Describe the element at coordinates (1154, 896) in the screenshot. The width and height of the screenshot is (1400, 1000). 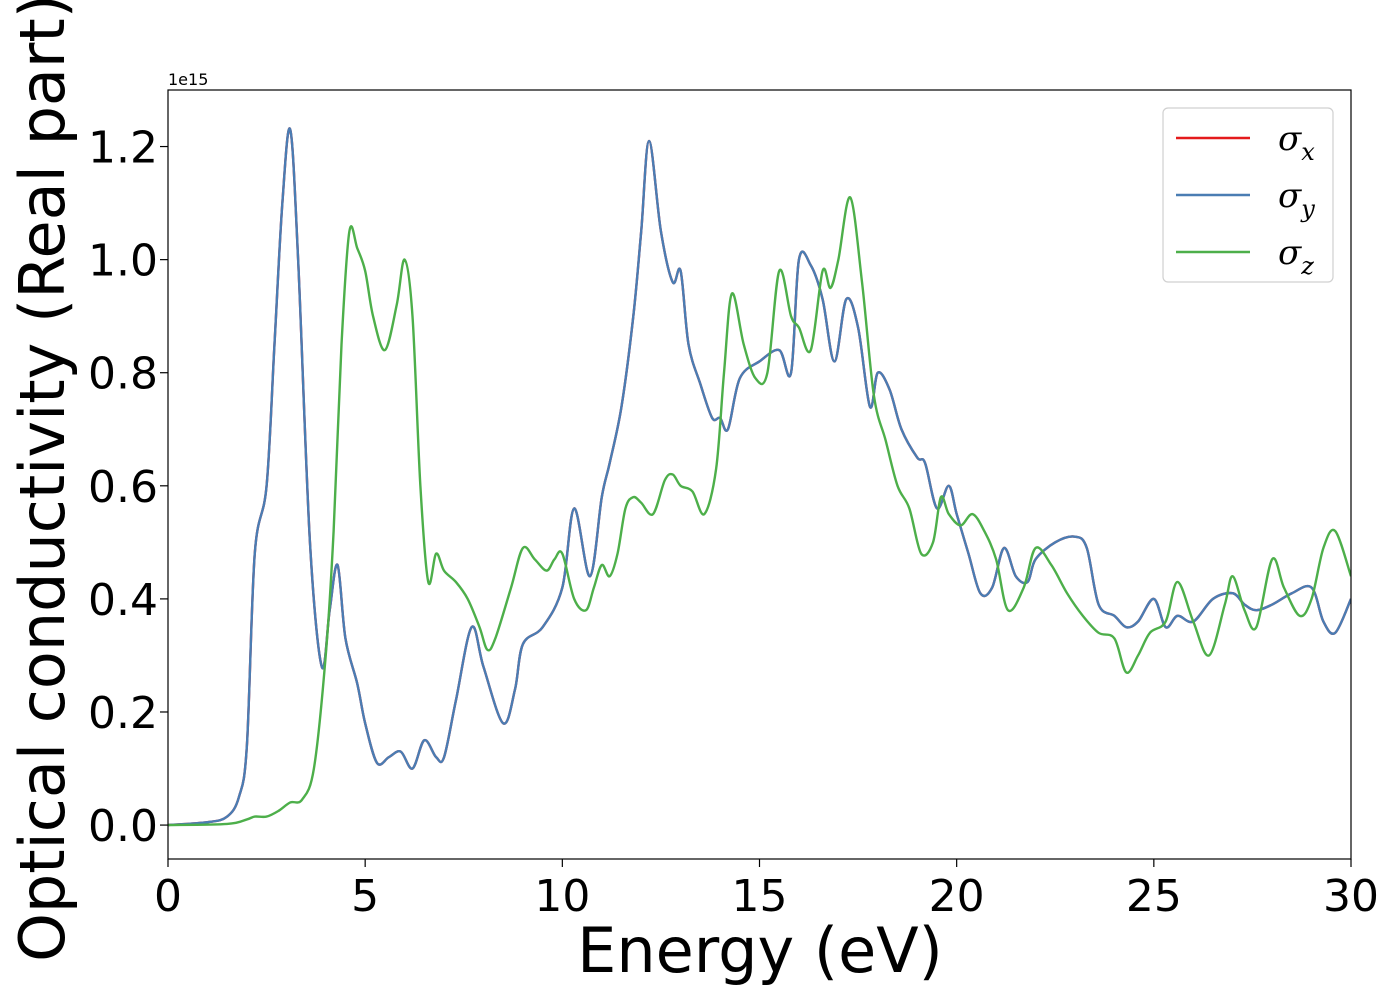
I see `x-tick-label: 25` at that location.